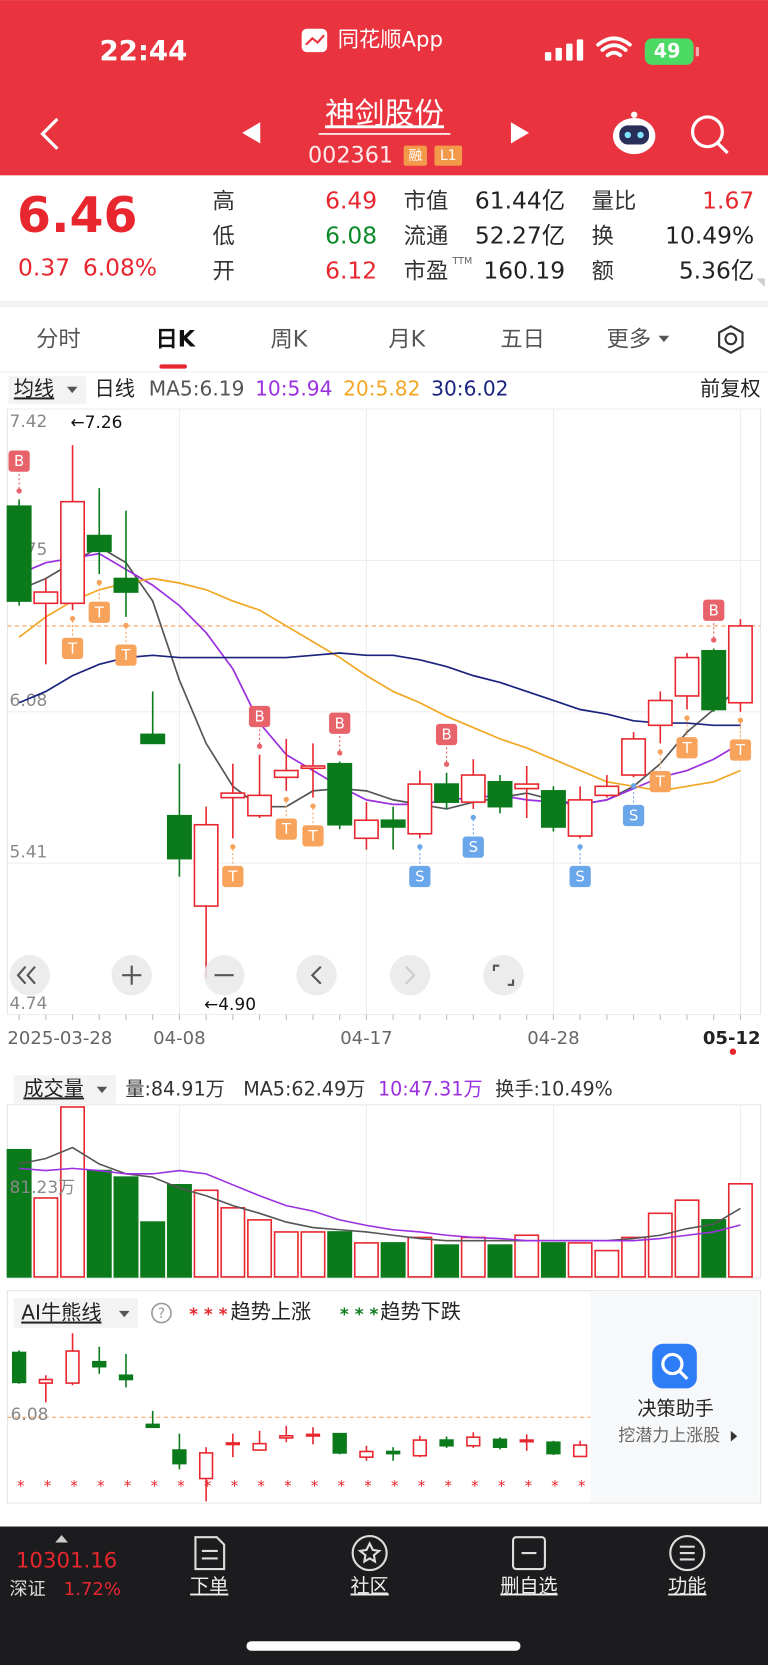 The image size is (768, 1665). I want to click on next-stock, so click(519, 133).